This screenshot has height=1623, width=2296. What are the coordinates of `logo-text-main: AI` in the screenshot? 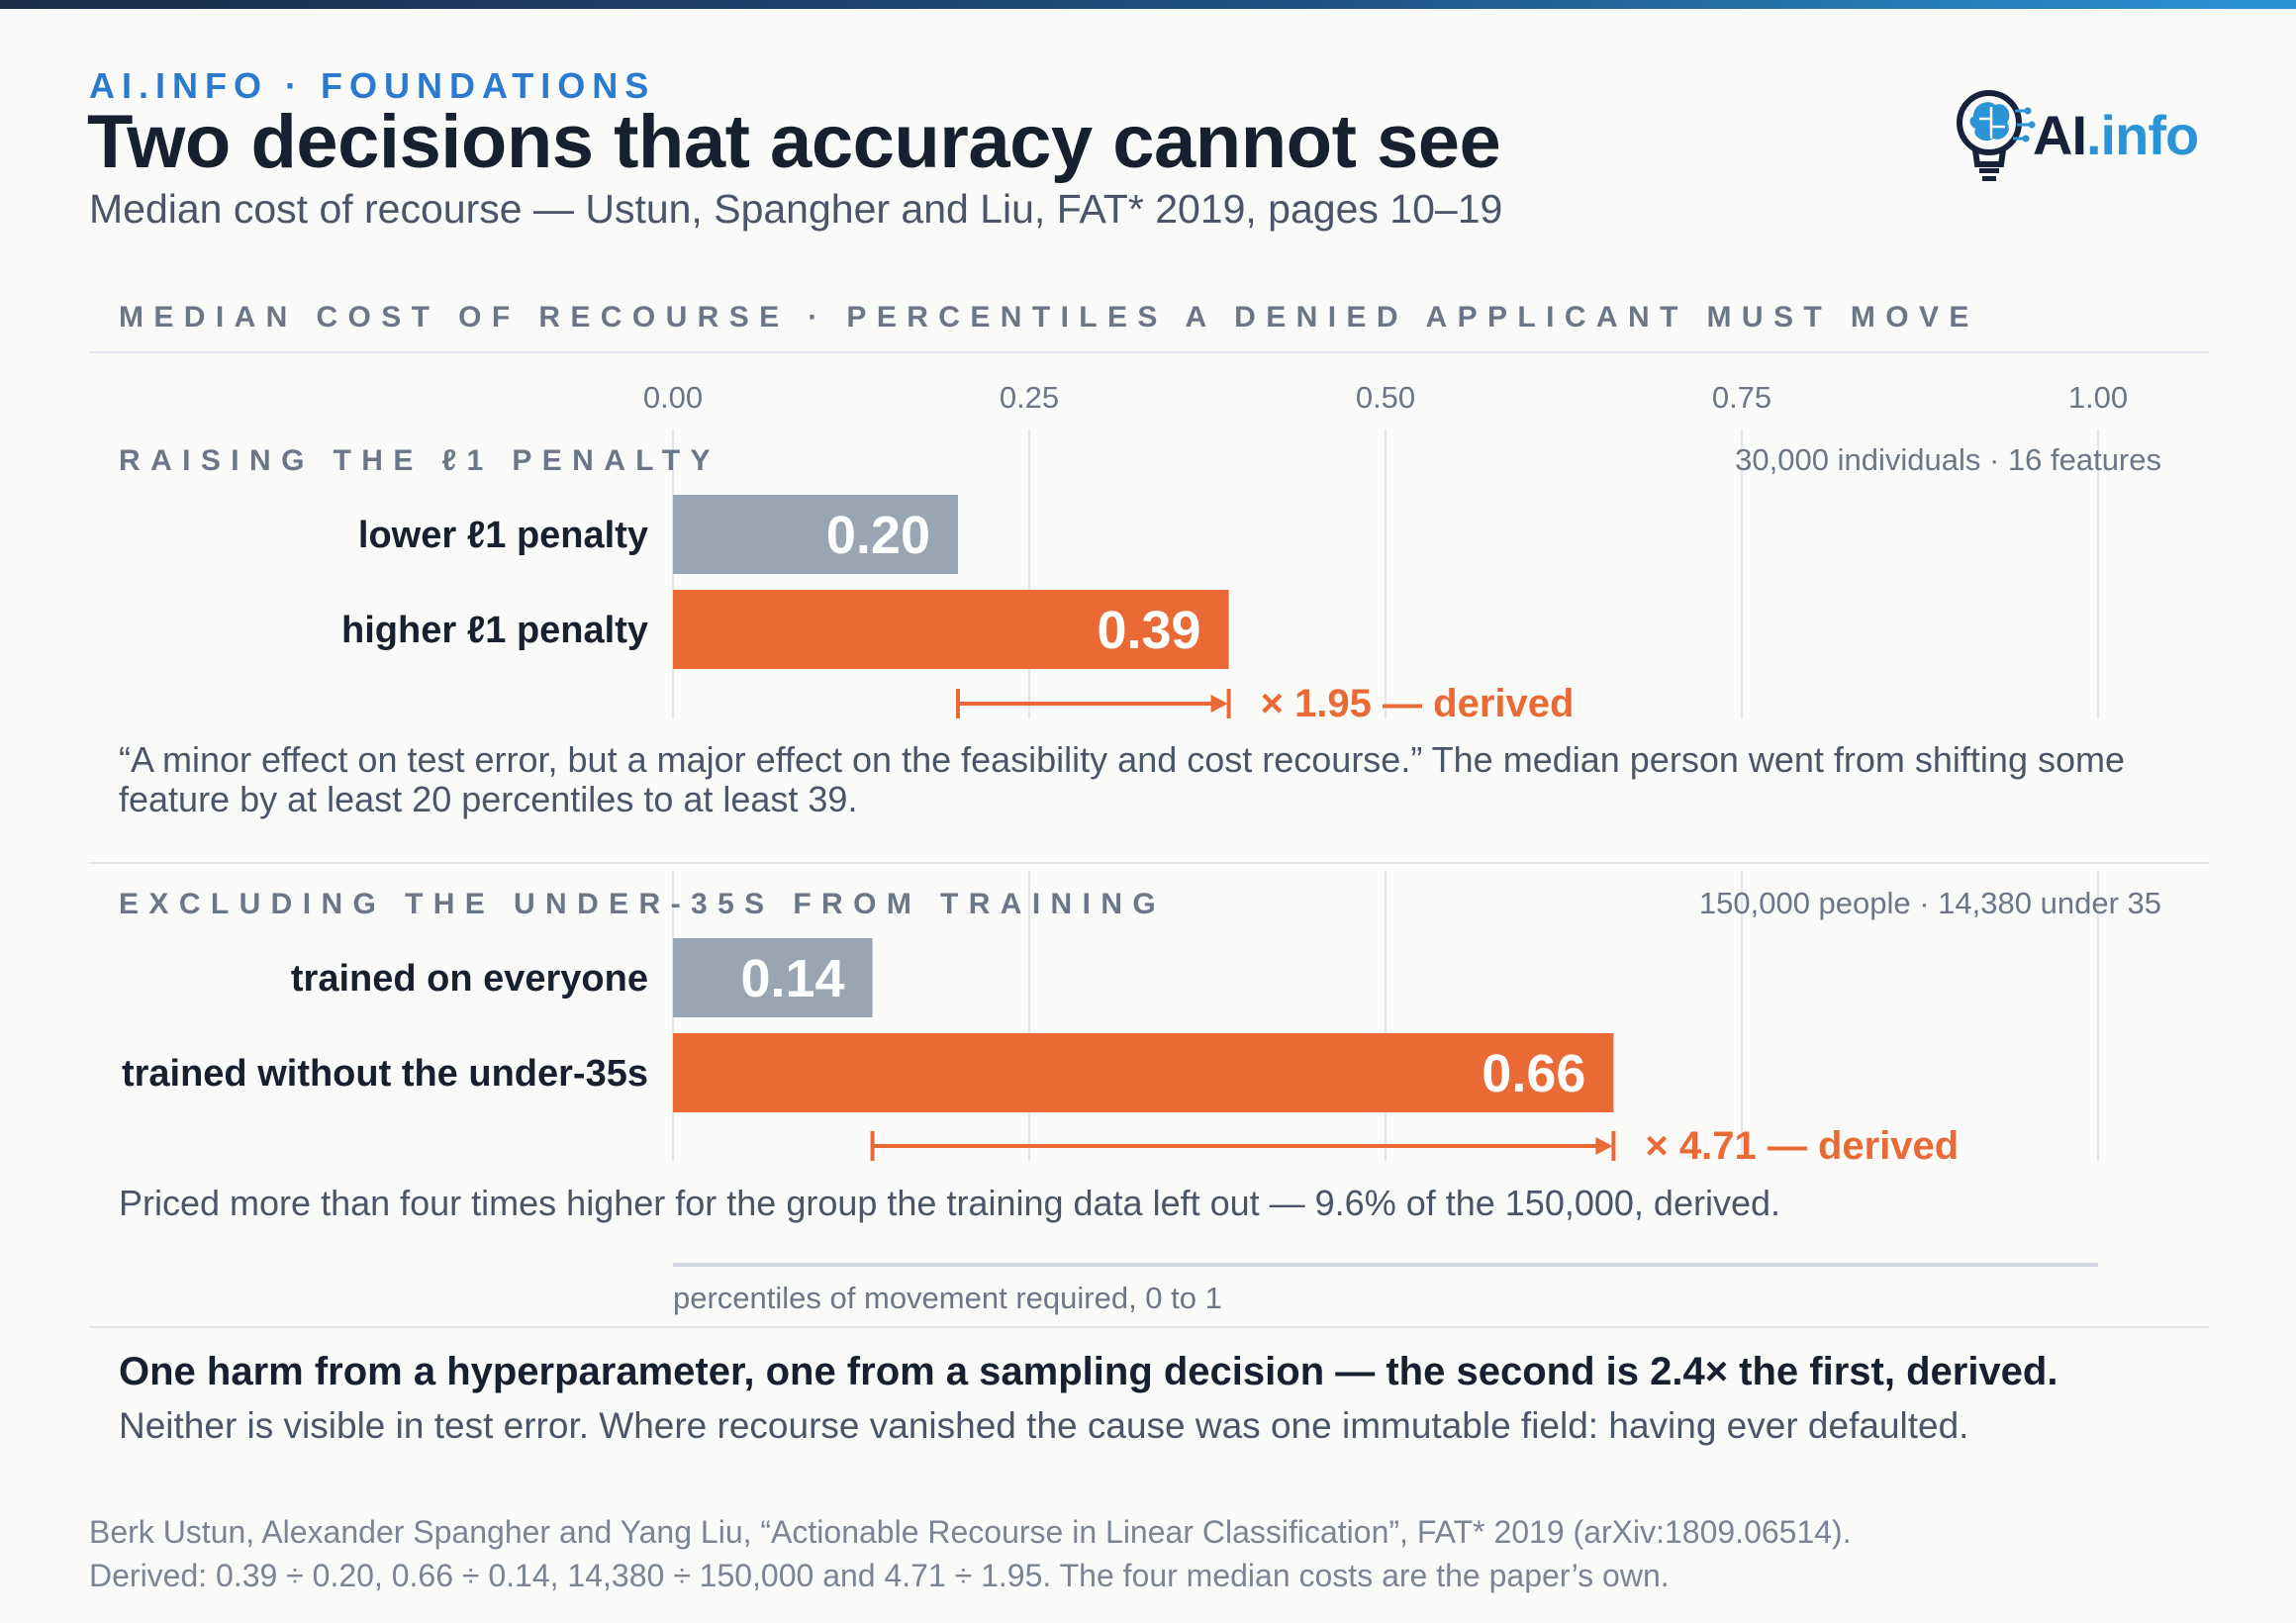 It's located at (2060, 135).